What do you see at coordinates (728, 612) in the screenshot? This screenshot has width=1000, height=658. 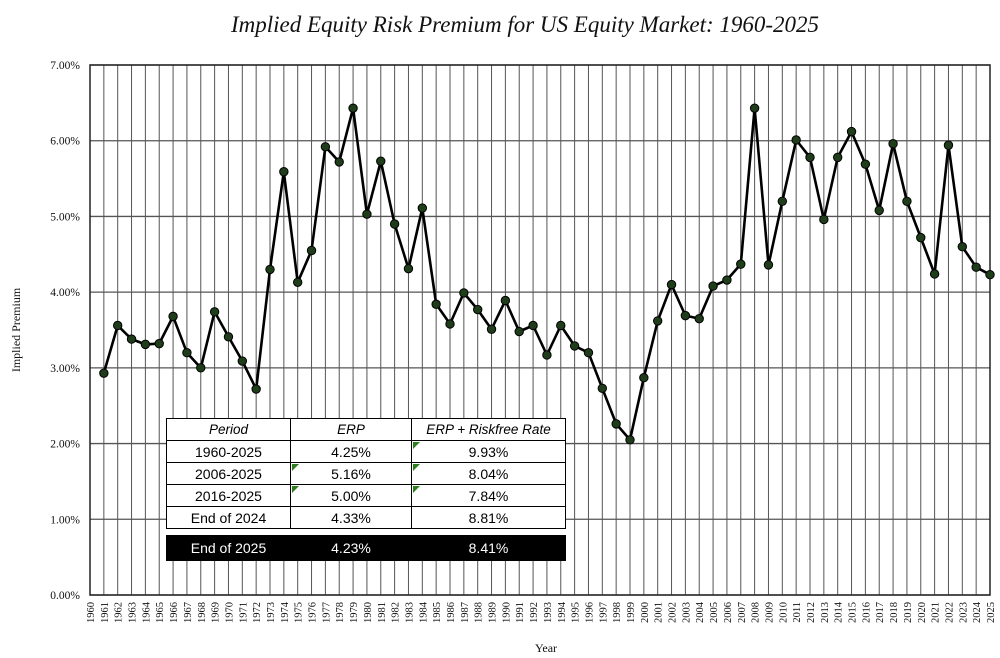 I see `x-tick-label: 2006` at bounding box center [728, 612].